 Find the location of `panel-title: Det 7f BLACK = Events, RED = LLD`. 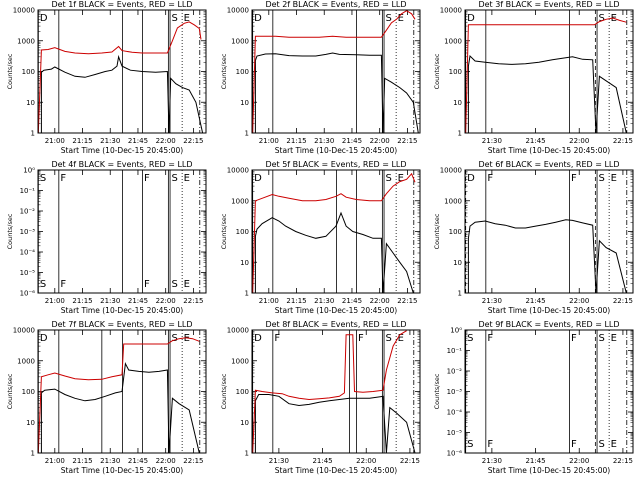

panel-title: Det 7f BLACK = Events, RED = LLD is located at coordinates (121, 324).